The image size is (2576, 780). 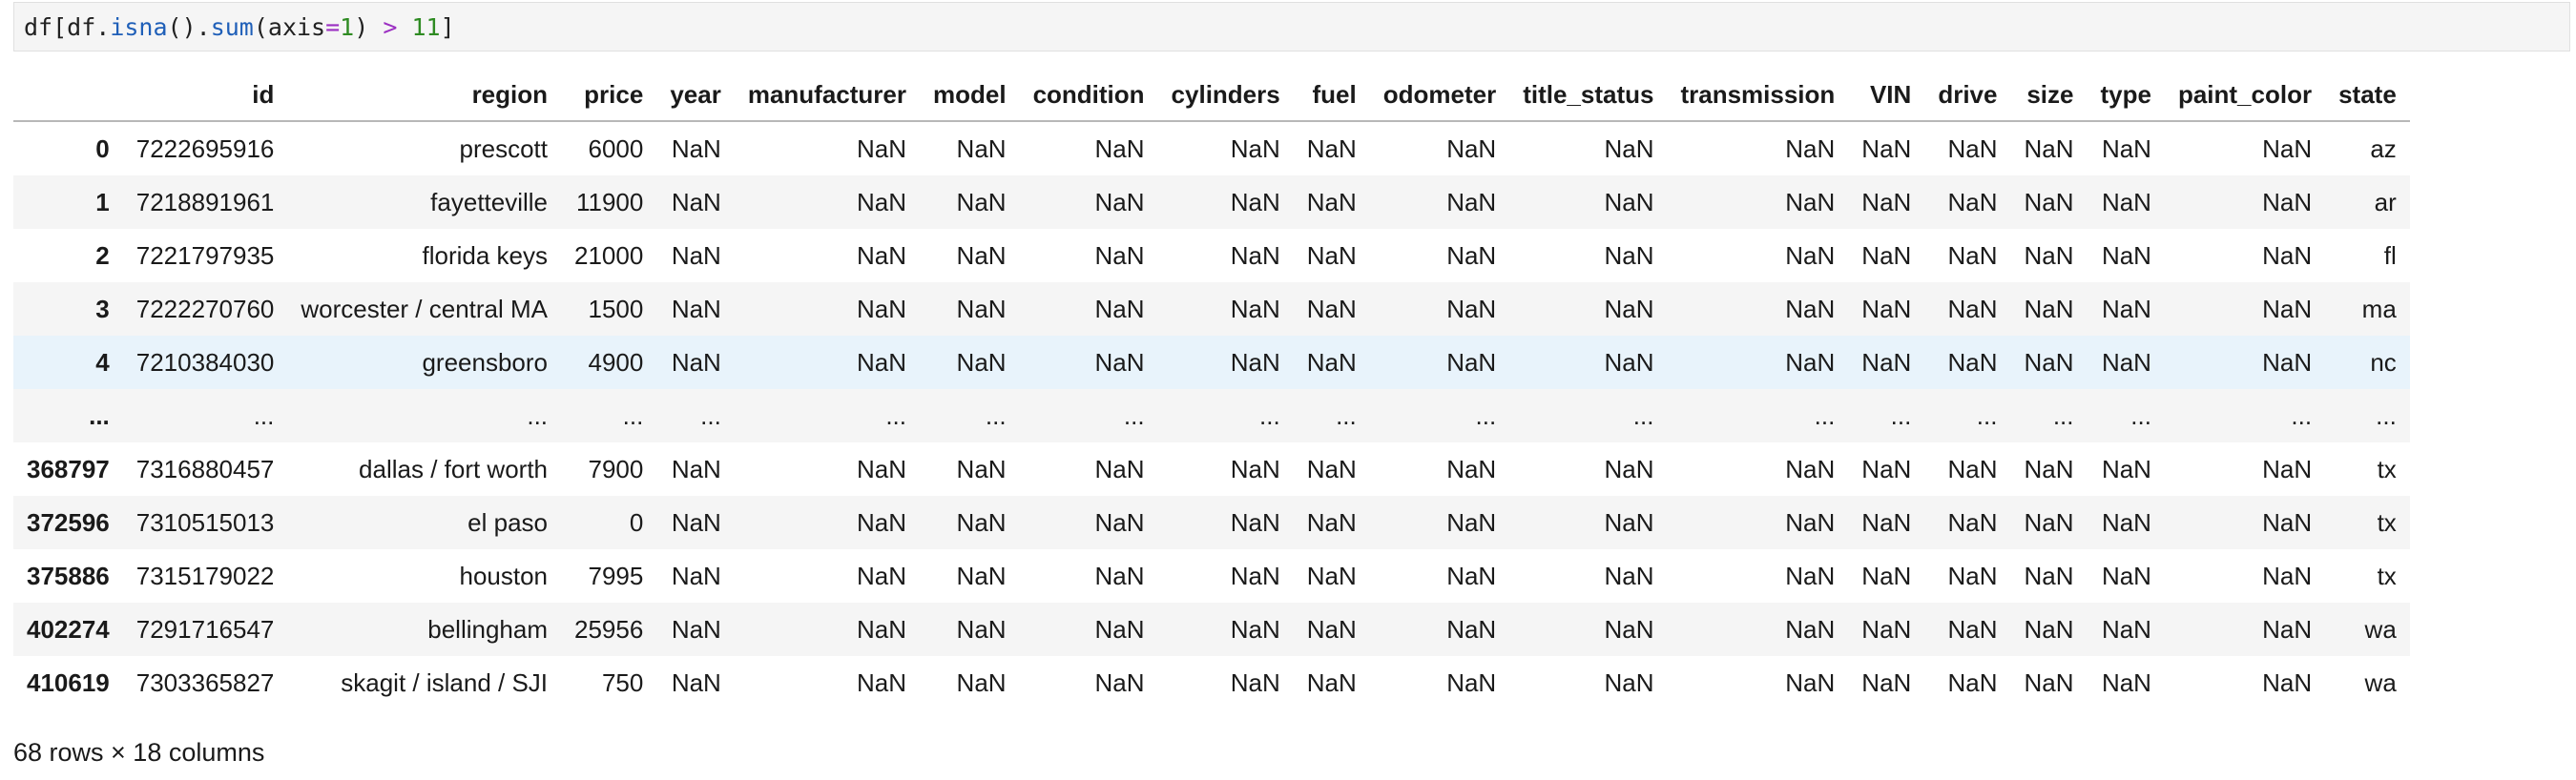 What do you see at coordinates (424, 95) in the screenshot?
I see `column-header-region: region` at bounding box center [424, 95].